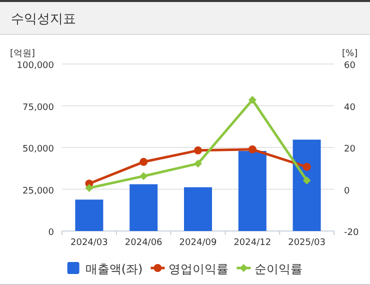 This screenshot has height=285, width=370. What do you see at coordinates (38, 107) in the screenshot?
I see `y-tick-label: 75,000` at bounding box center [38, 107].